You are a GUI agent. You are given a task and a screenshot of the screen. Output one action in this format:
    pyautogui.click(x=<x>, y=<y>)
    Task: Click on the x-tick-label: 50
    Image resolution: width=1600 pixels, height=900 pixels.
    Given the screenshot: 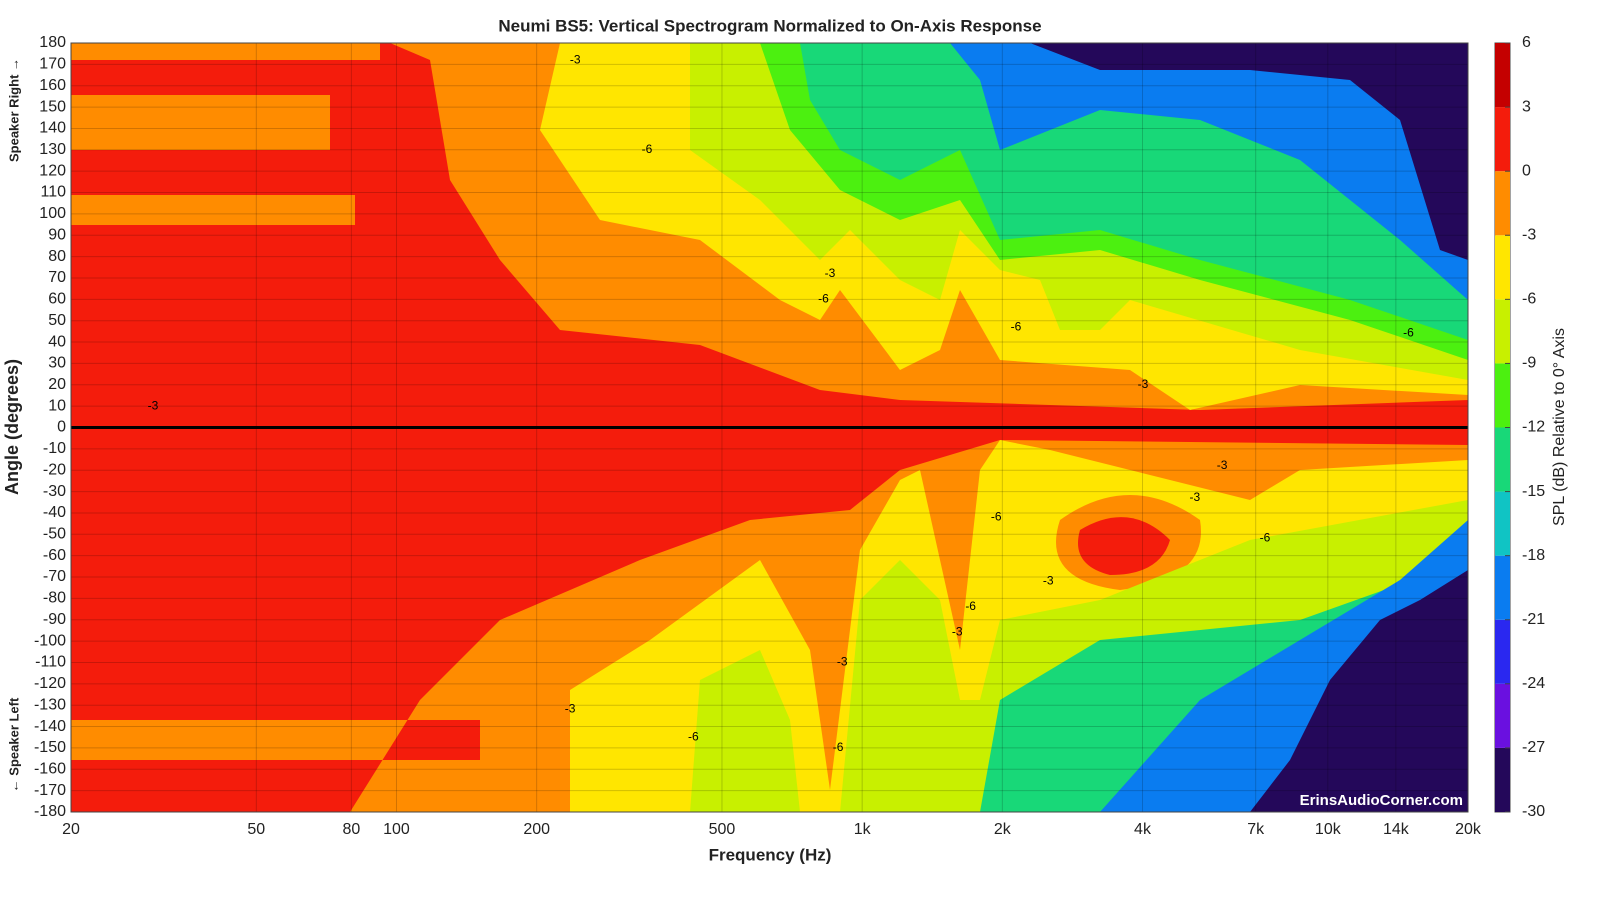 What is the action you would take?
    pyautogui.click(x=256, y=829)
    